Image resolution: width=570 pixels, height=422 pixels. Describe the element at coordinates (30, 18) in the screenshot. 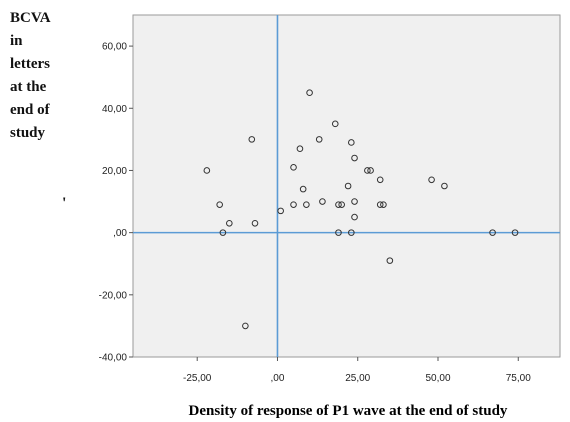

I see `y-axis-label-line: BCVA` at that location.